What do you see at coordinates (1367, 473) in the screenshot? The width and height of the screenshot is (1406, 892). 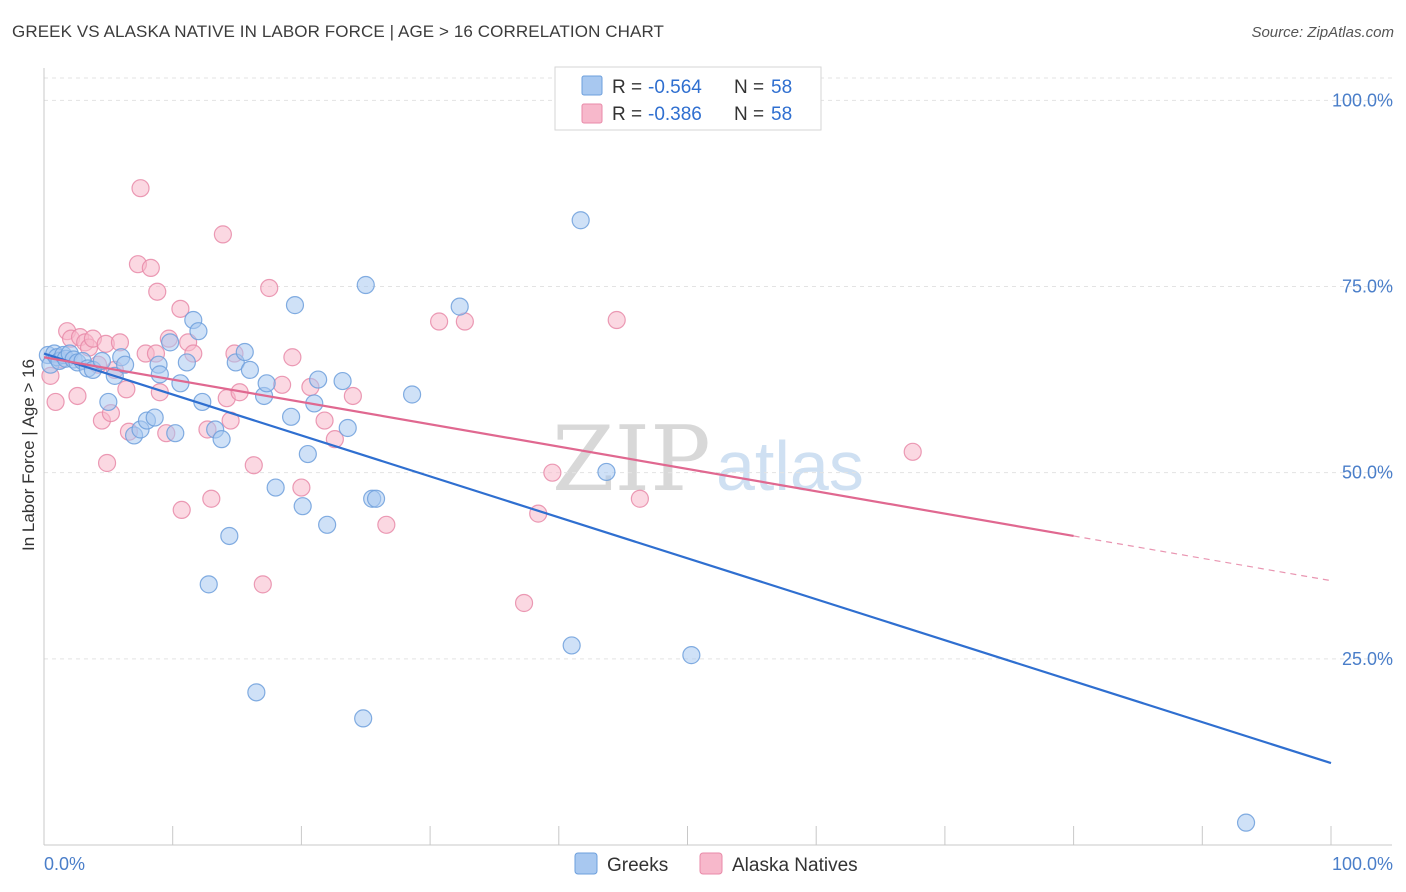 I see `y-tick-label-50: 50.0%` at bounding box center [1367, 473].